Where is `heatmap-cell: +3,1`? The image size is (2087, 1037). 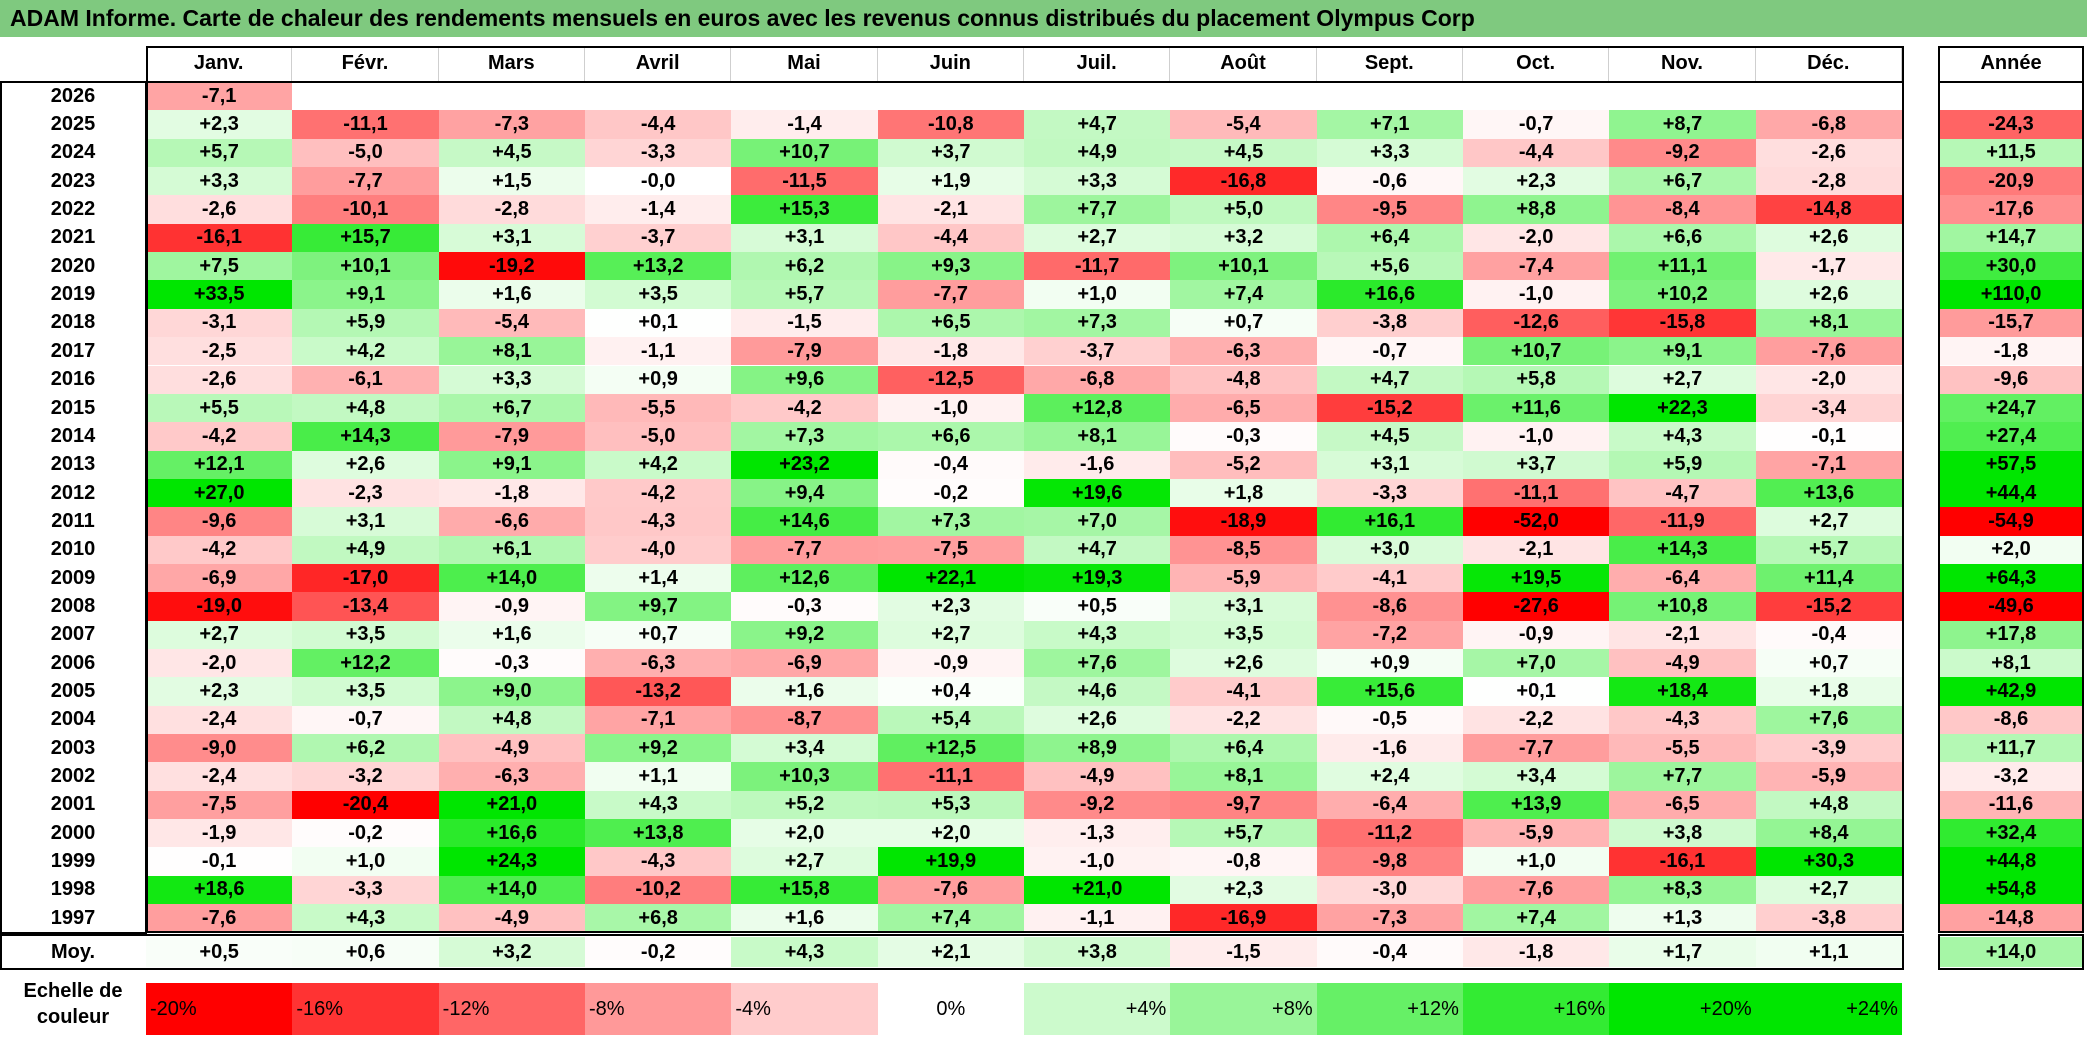 heatmap-cell: +3,1 is located at coordinates (365, 521).